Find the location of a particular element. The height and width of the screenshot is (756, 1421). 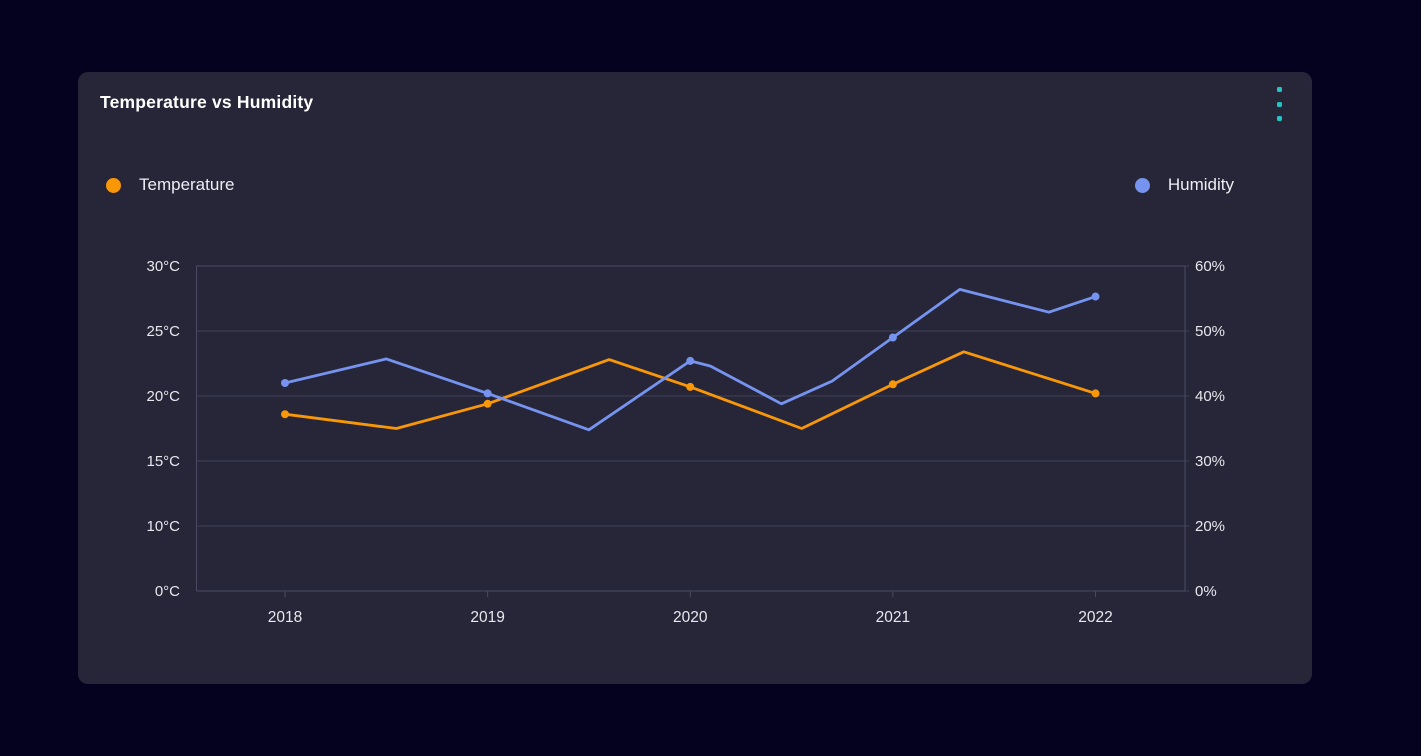

y-axis-right-label: 0% is located at coordinates (1206, 591).